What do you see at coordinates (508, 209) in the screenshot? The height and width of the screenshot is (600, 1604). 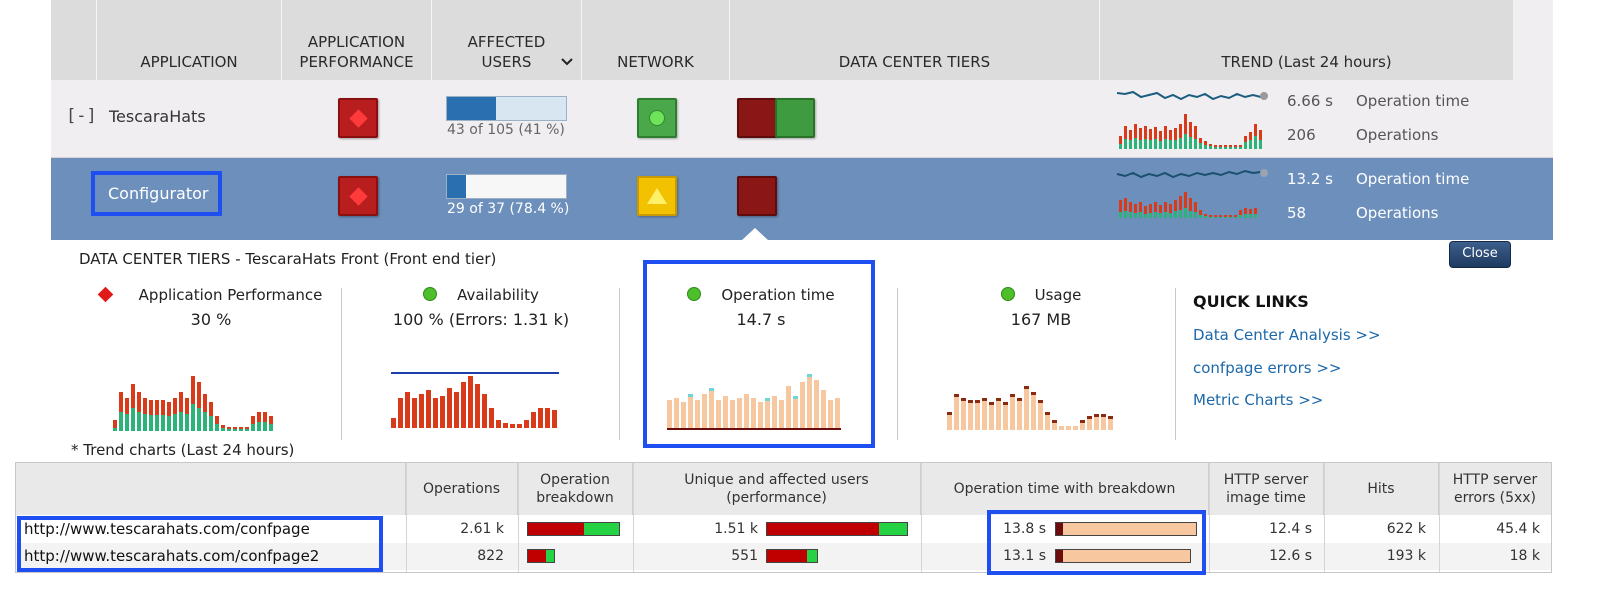 I see `affected-users-count: 29 of 37 (78.4 %)` at bounding box center [508, 209].